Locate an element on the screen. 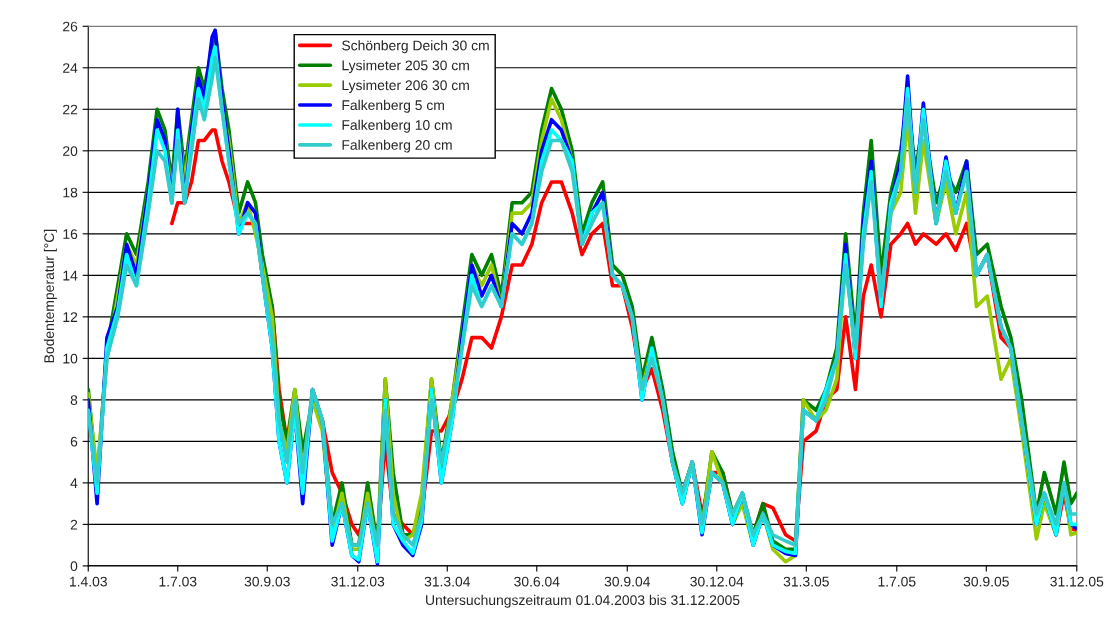 Image resolution: width=1117 pixels, height=626 pixels. x-tick-label: 1.7.03 is located at coordinates (178, 581).